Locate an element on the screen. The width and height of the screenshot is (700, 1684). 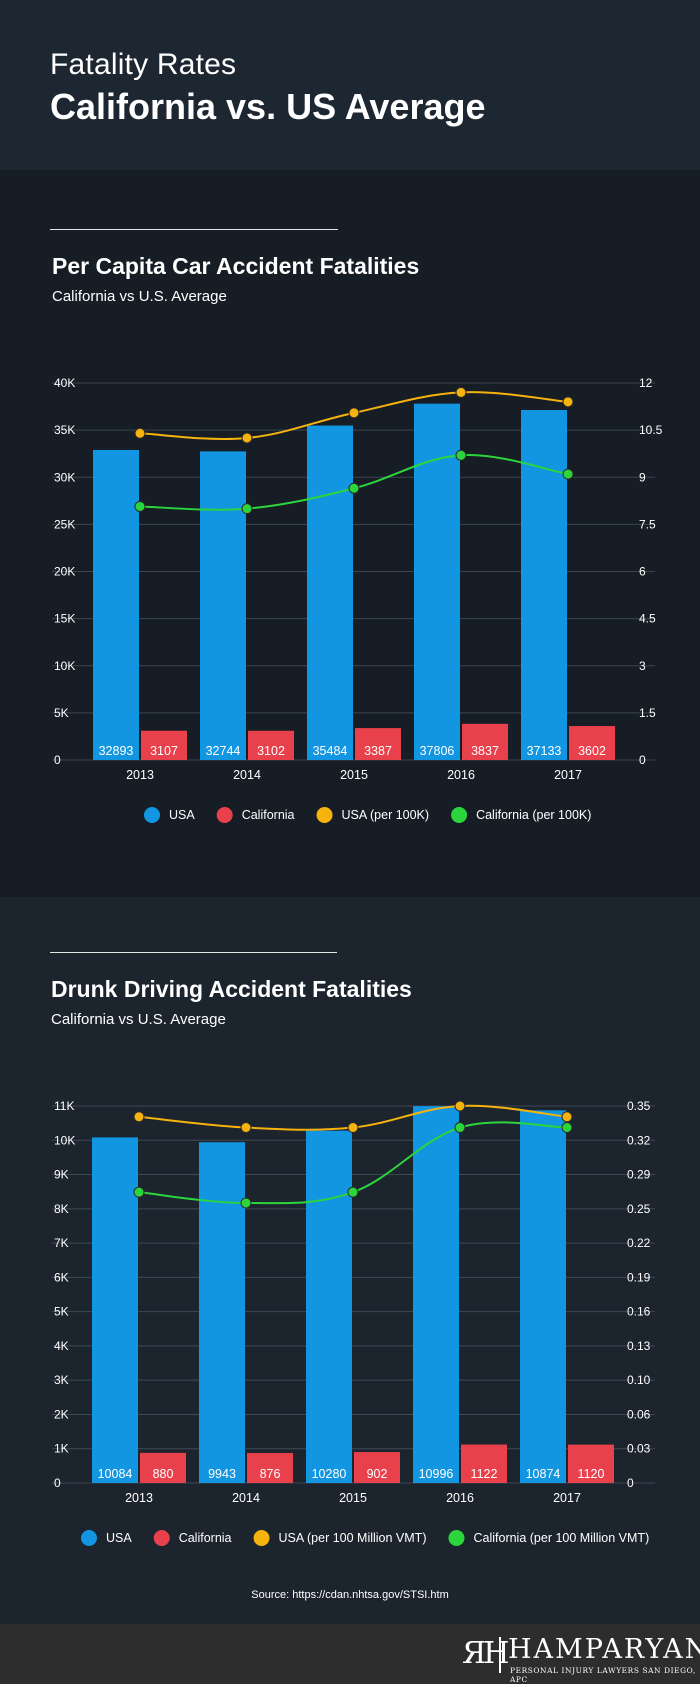
usa-bar-value-label: 10996 is located at coordinates (436, 1474).